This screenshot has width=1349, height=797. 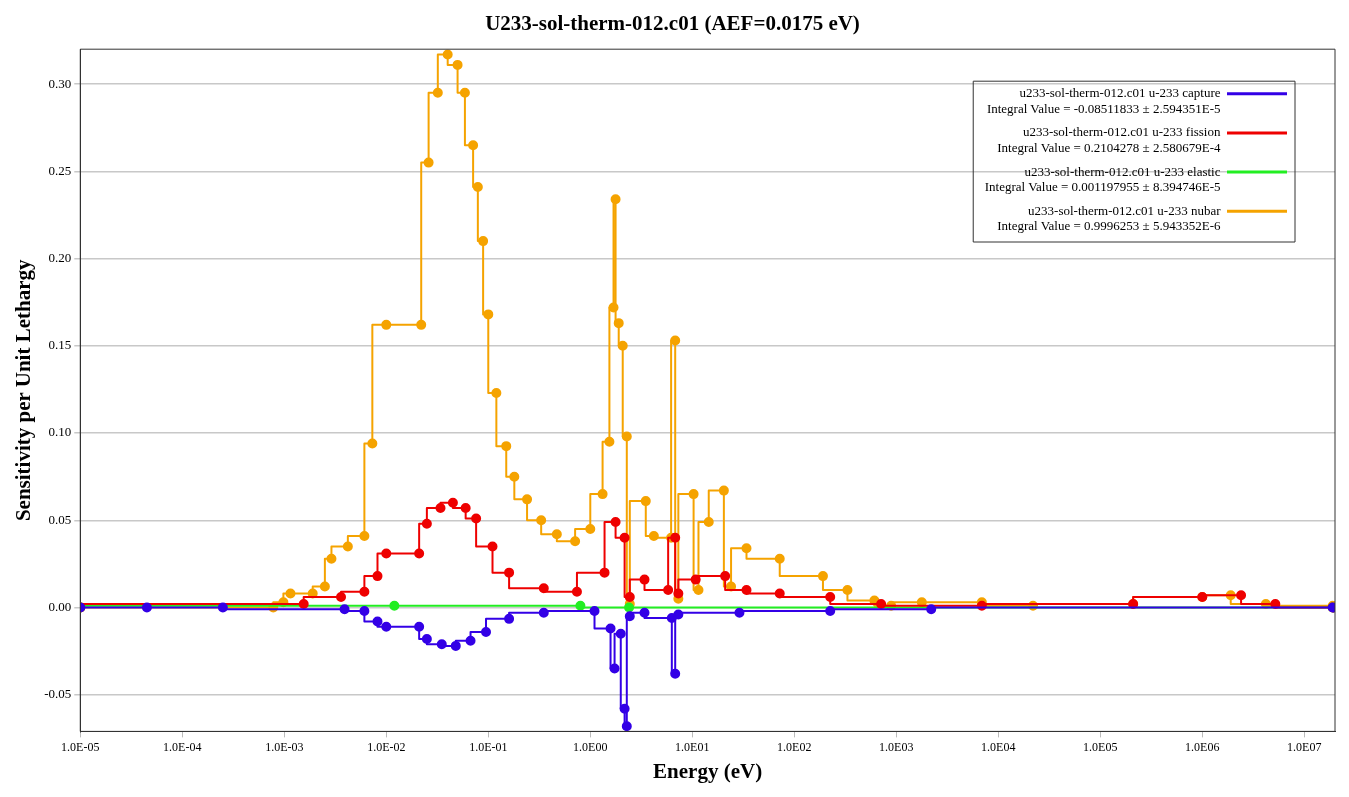 What do you see at coordinates (896, 746) in the screenshot?
I see `x-tick-label: 1.0E03` at bounding box center [896, 746].